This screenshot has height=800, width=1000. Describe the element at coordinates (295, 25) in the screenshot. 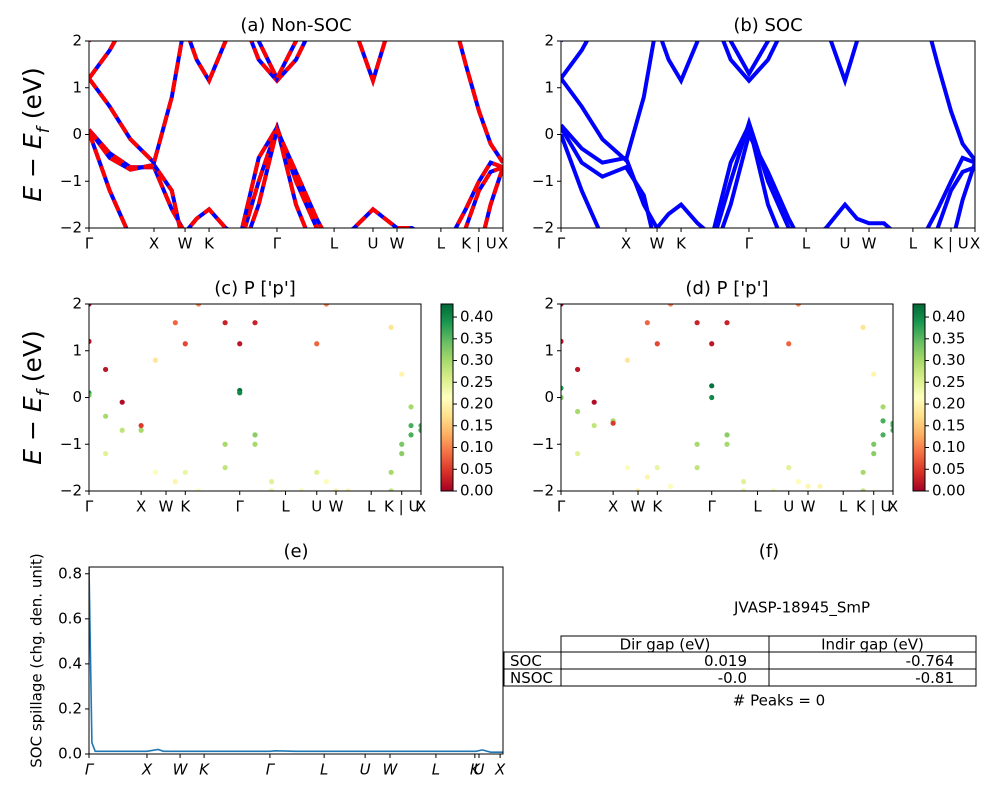

I see `panel-title: (a) Non-SOC` at that location.